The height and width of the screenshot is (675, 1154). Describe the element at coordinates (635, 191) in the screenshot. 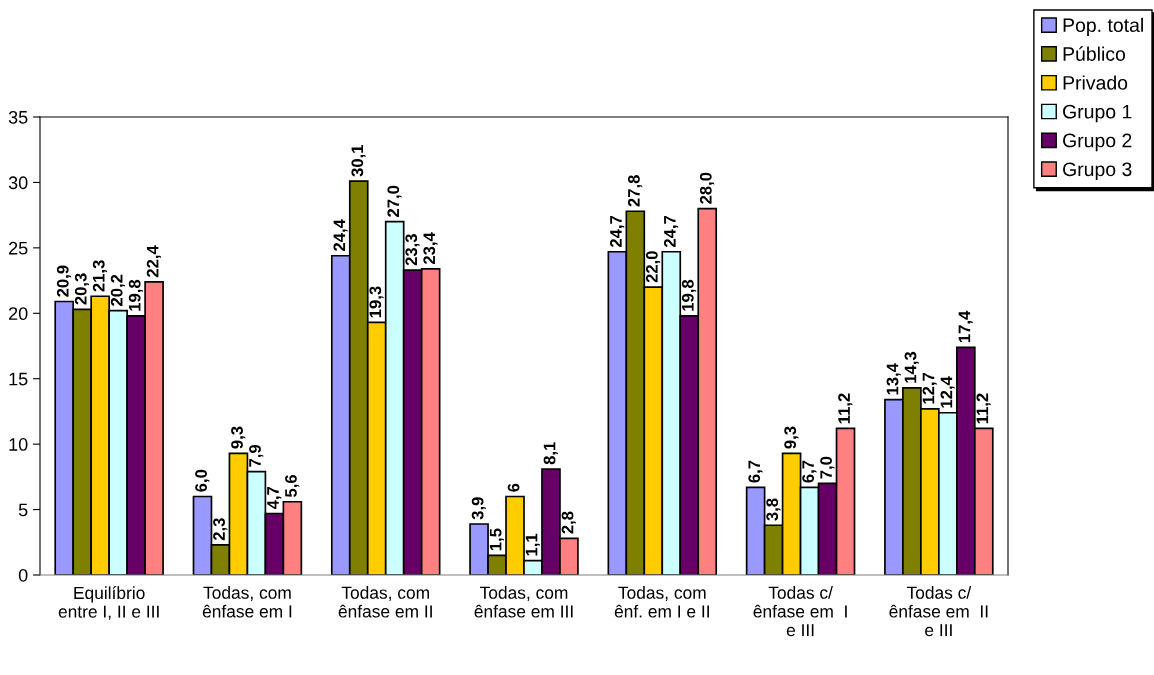

I see `data-label: 27,8` at that location.